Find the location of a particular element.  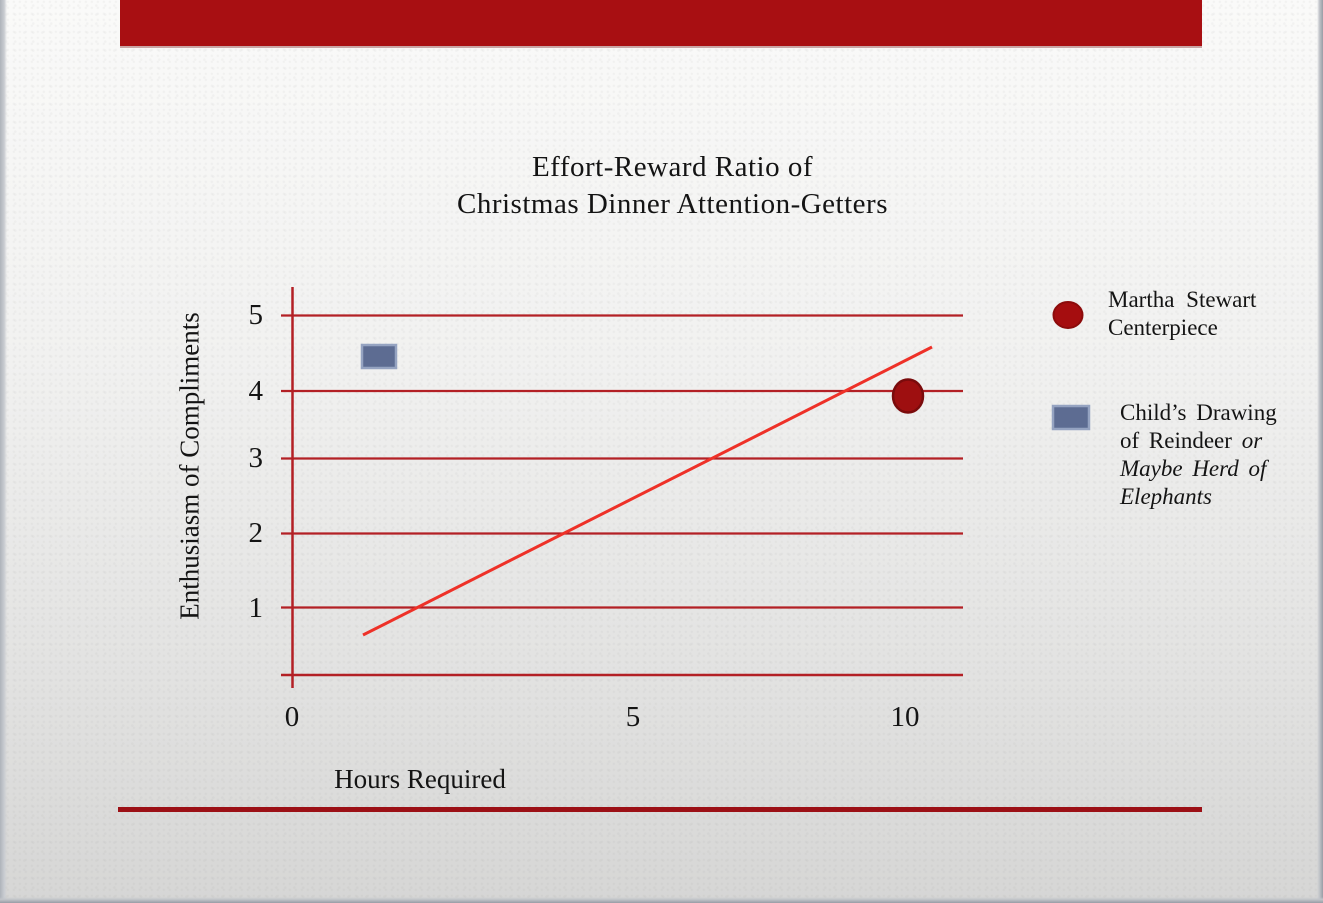

x-axis-title: Hours Required is located at coordinates (420, 779).